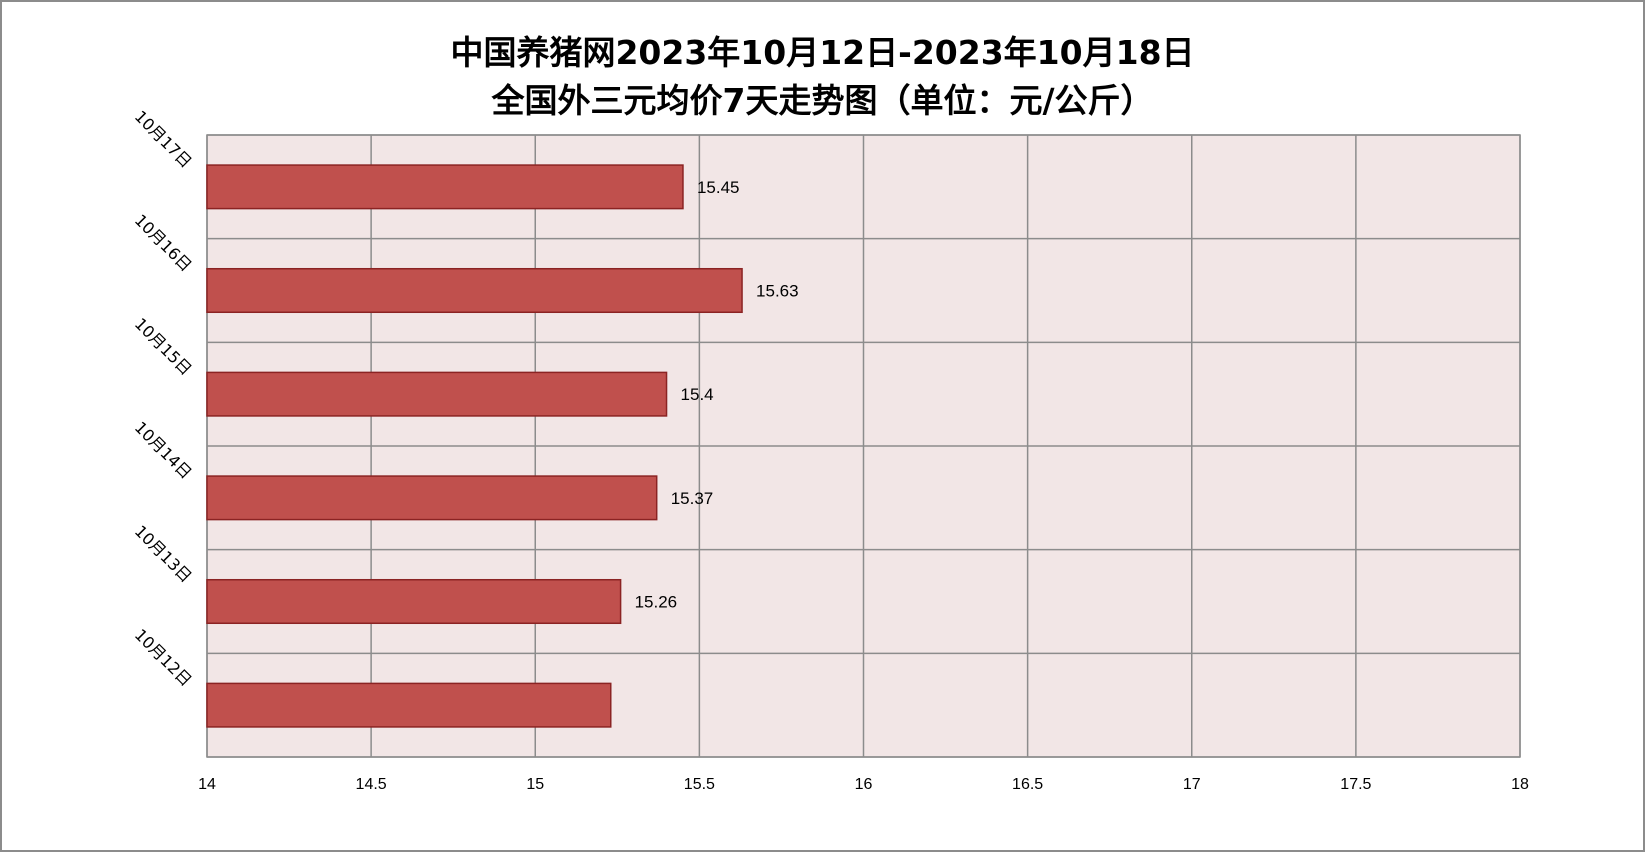 This screenshot has width=1645, height=852. Describe the element at coordinates (822, 100) in the screenshot. I see `chart-title-line-2: 全国外三元均价7天走势图（单位：元/公斤）` at that location.